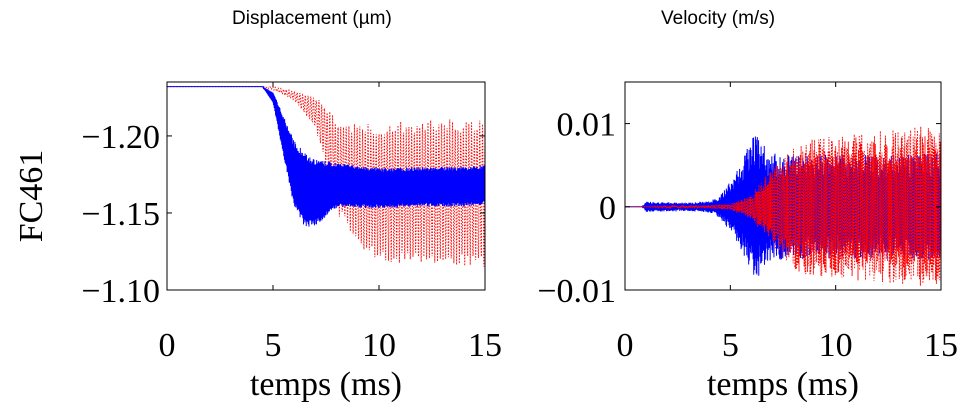 The image size is (966, 410). I want to click on displacement-y-tick-label: −1.15, so click(120, 214).